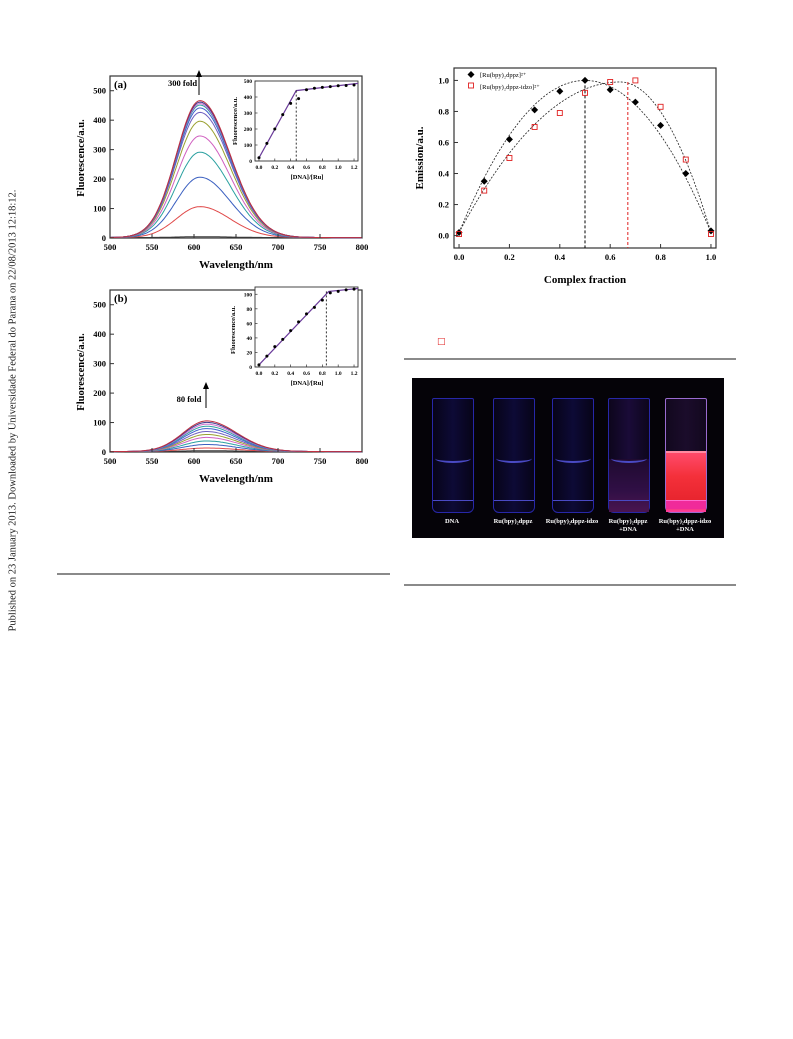  I want to click on x-tick-label: 650, so click(236, 247).